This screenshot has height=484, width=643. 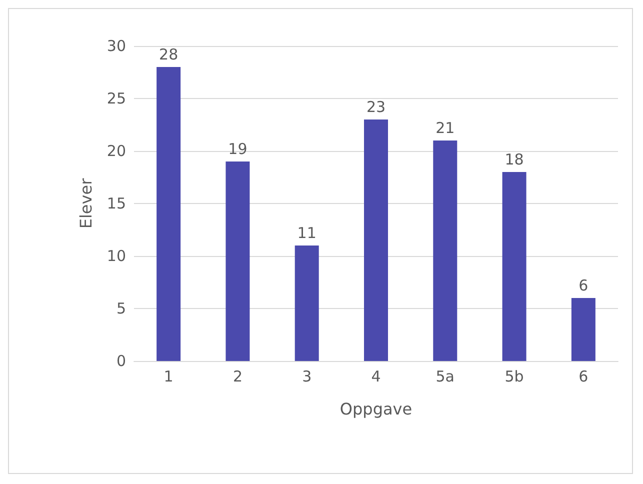 What do you see at coordinates (306, 233) in the screenshot?
I see `data-label: 11` at bounding box center [306, 233].